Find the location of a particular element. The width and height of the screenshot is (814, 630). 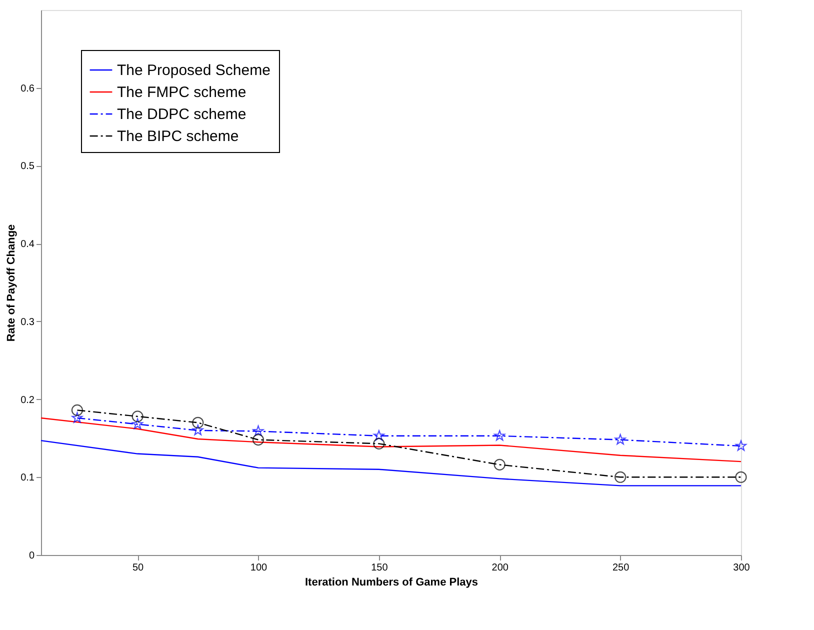

x-tick-label: 300 is located at coordinates (741, 568).